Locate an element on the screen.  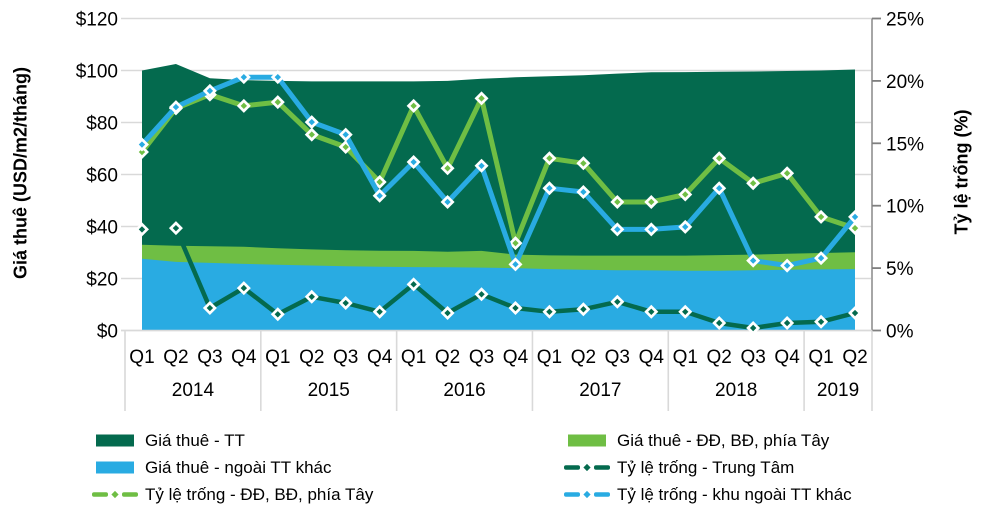
legend-item-ty-le-trong-dd-bd-phia-tay: Tỷ lệ trống - ĐĐ, BĐ, phía Tây is located at coordinates (328, 494).